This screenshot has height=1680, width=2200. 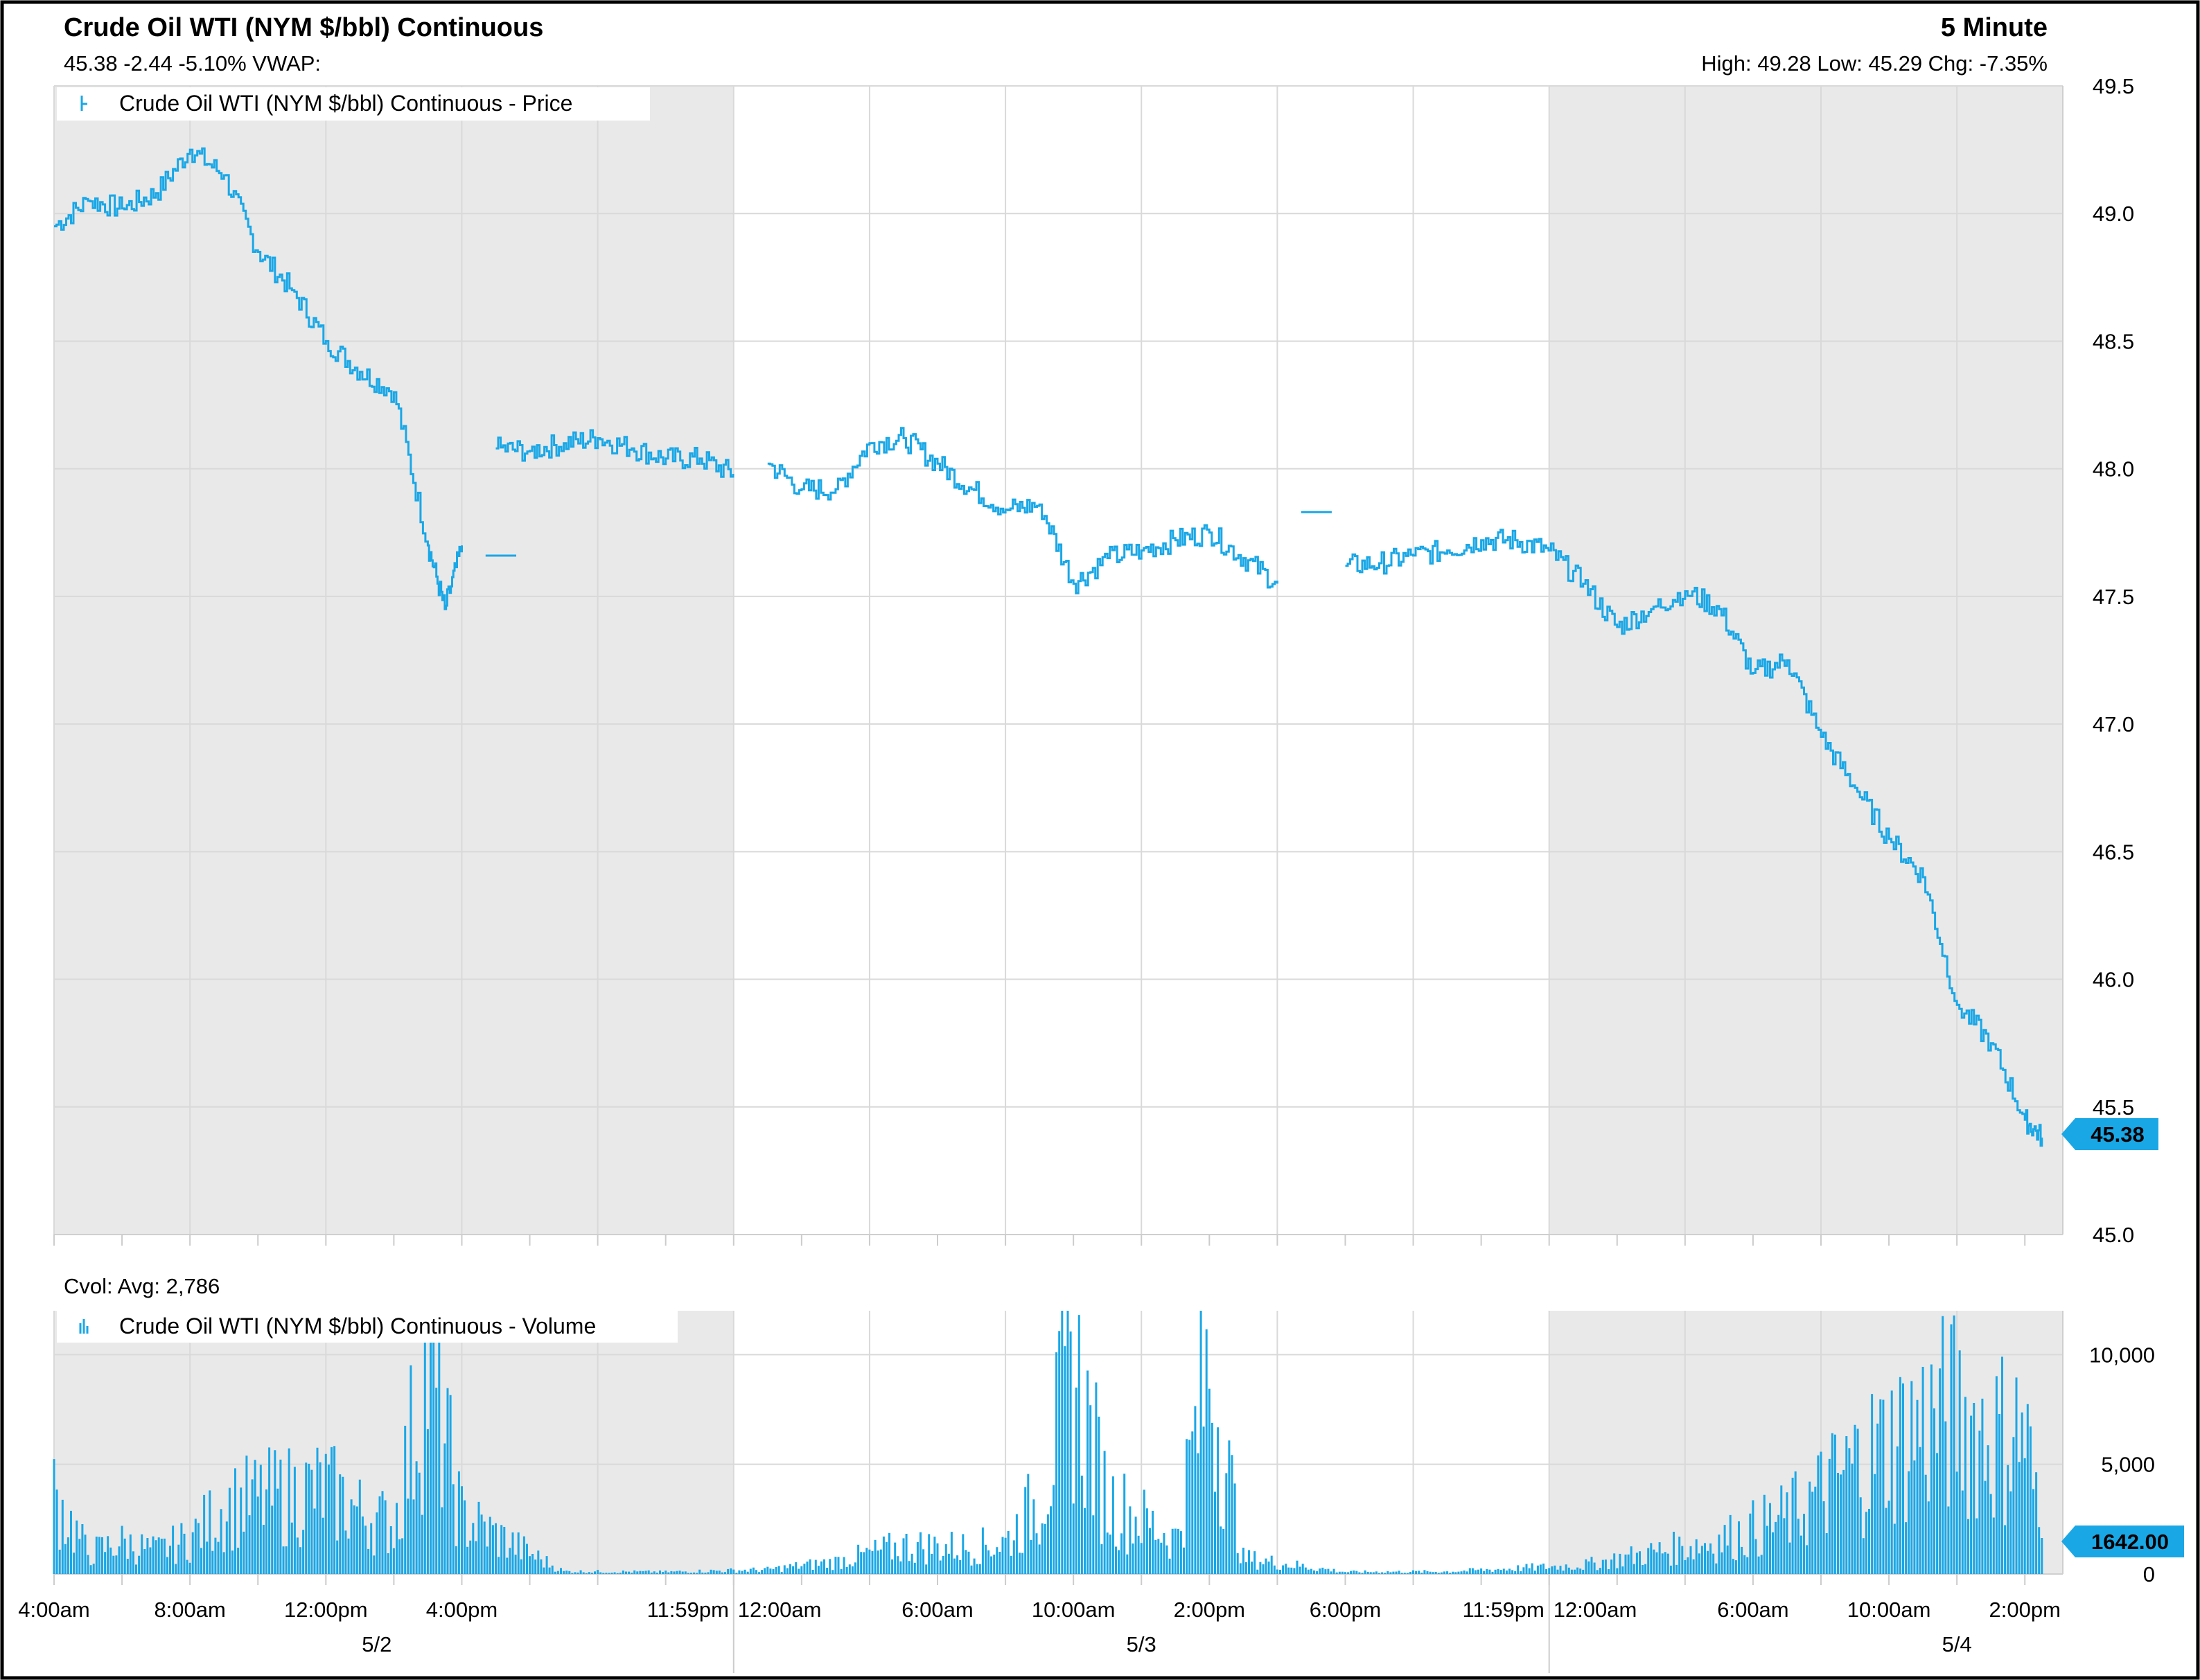 I want to click on price-y-tick-label: 46.5, so click(x=2113, y=852).